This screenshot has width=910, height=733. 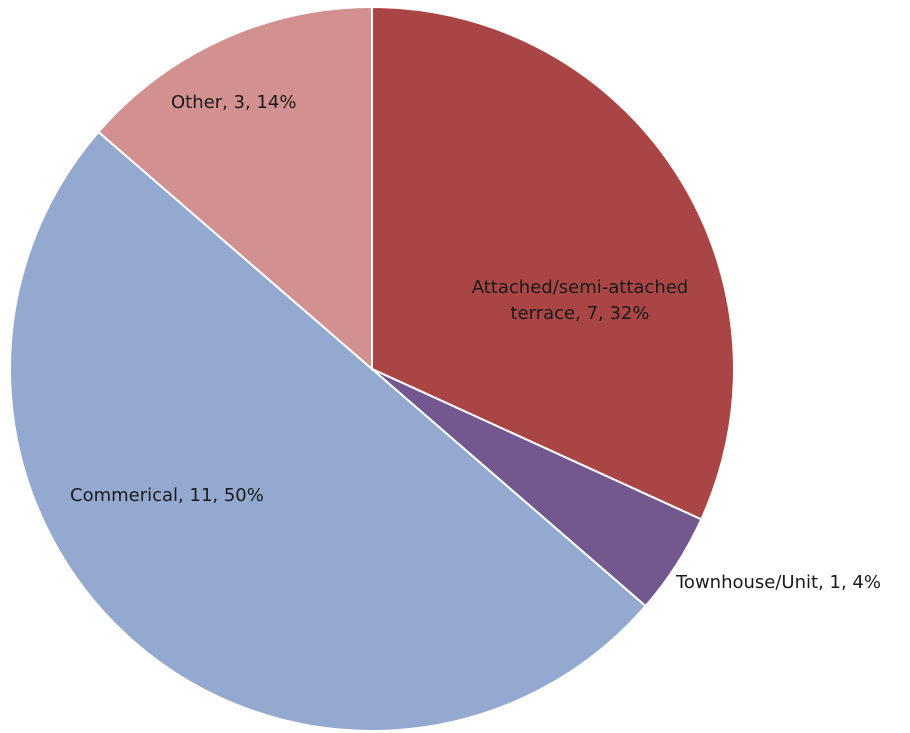 I want to click on pie-slice-attached-semi-attached-terrace-label-line: terrace, 7, 32%, so click(x=580, y=313).